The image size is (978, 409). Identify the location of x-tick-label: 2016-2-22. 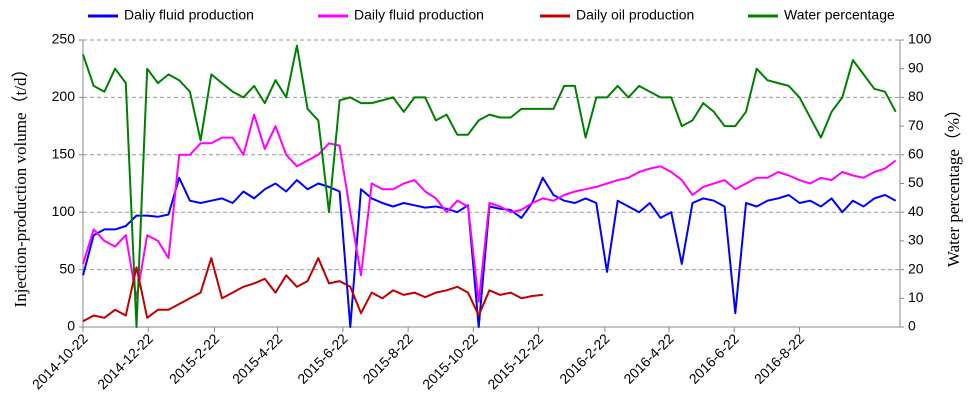
(584, 358).